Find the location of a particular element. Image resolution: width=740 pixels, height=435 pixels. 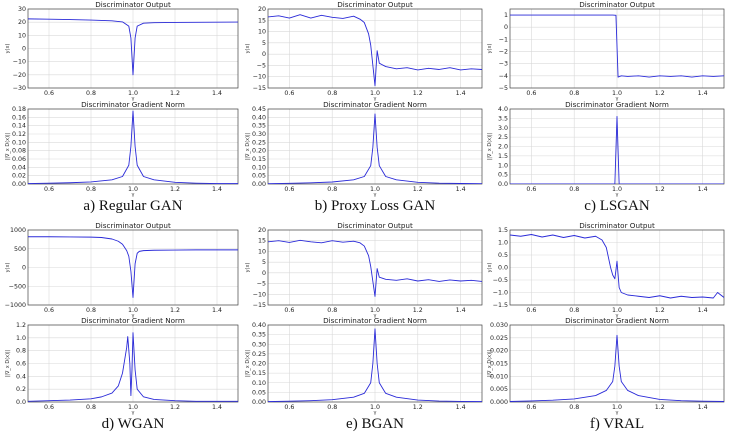

panel-e-output-ylabel: y(x) is located at coordinates (248, 268).